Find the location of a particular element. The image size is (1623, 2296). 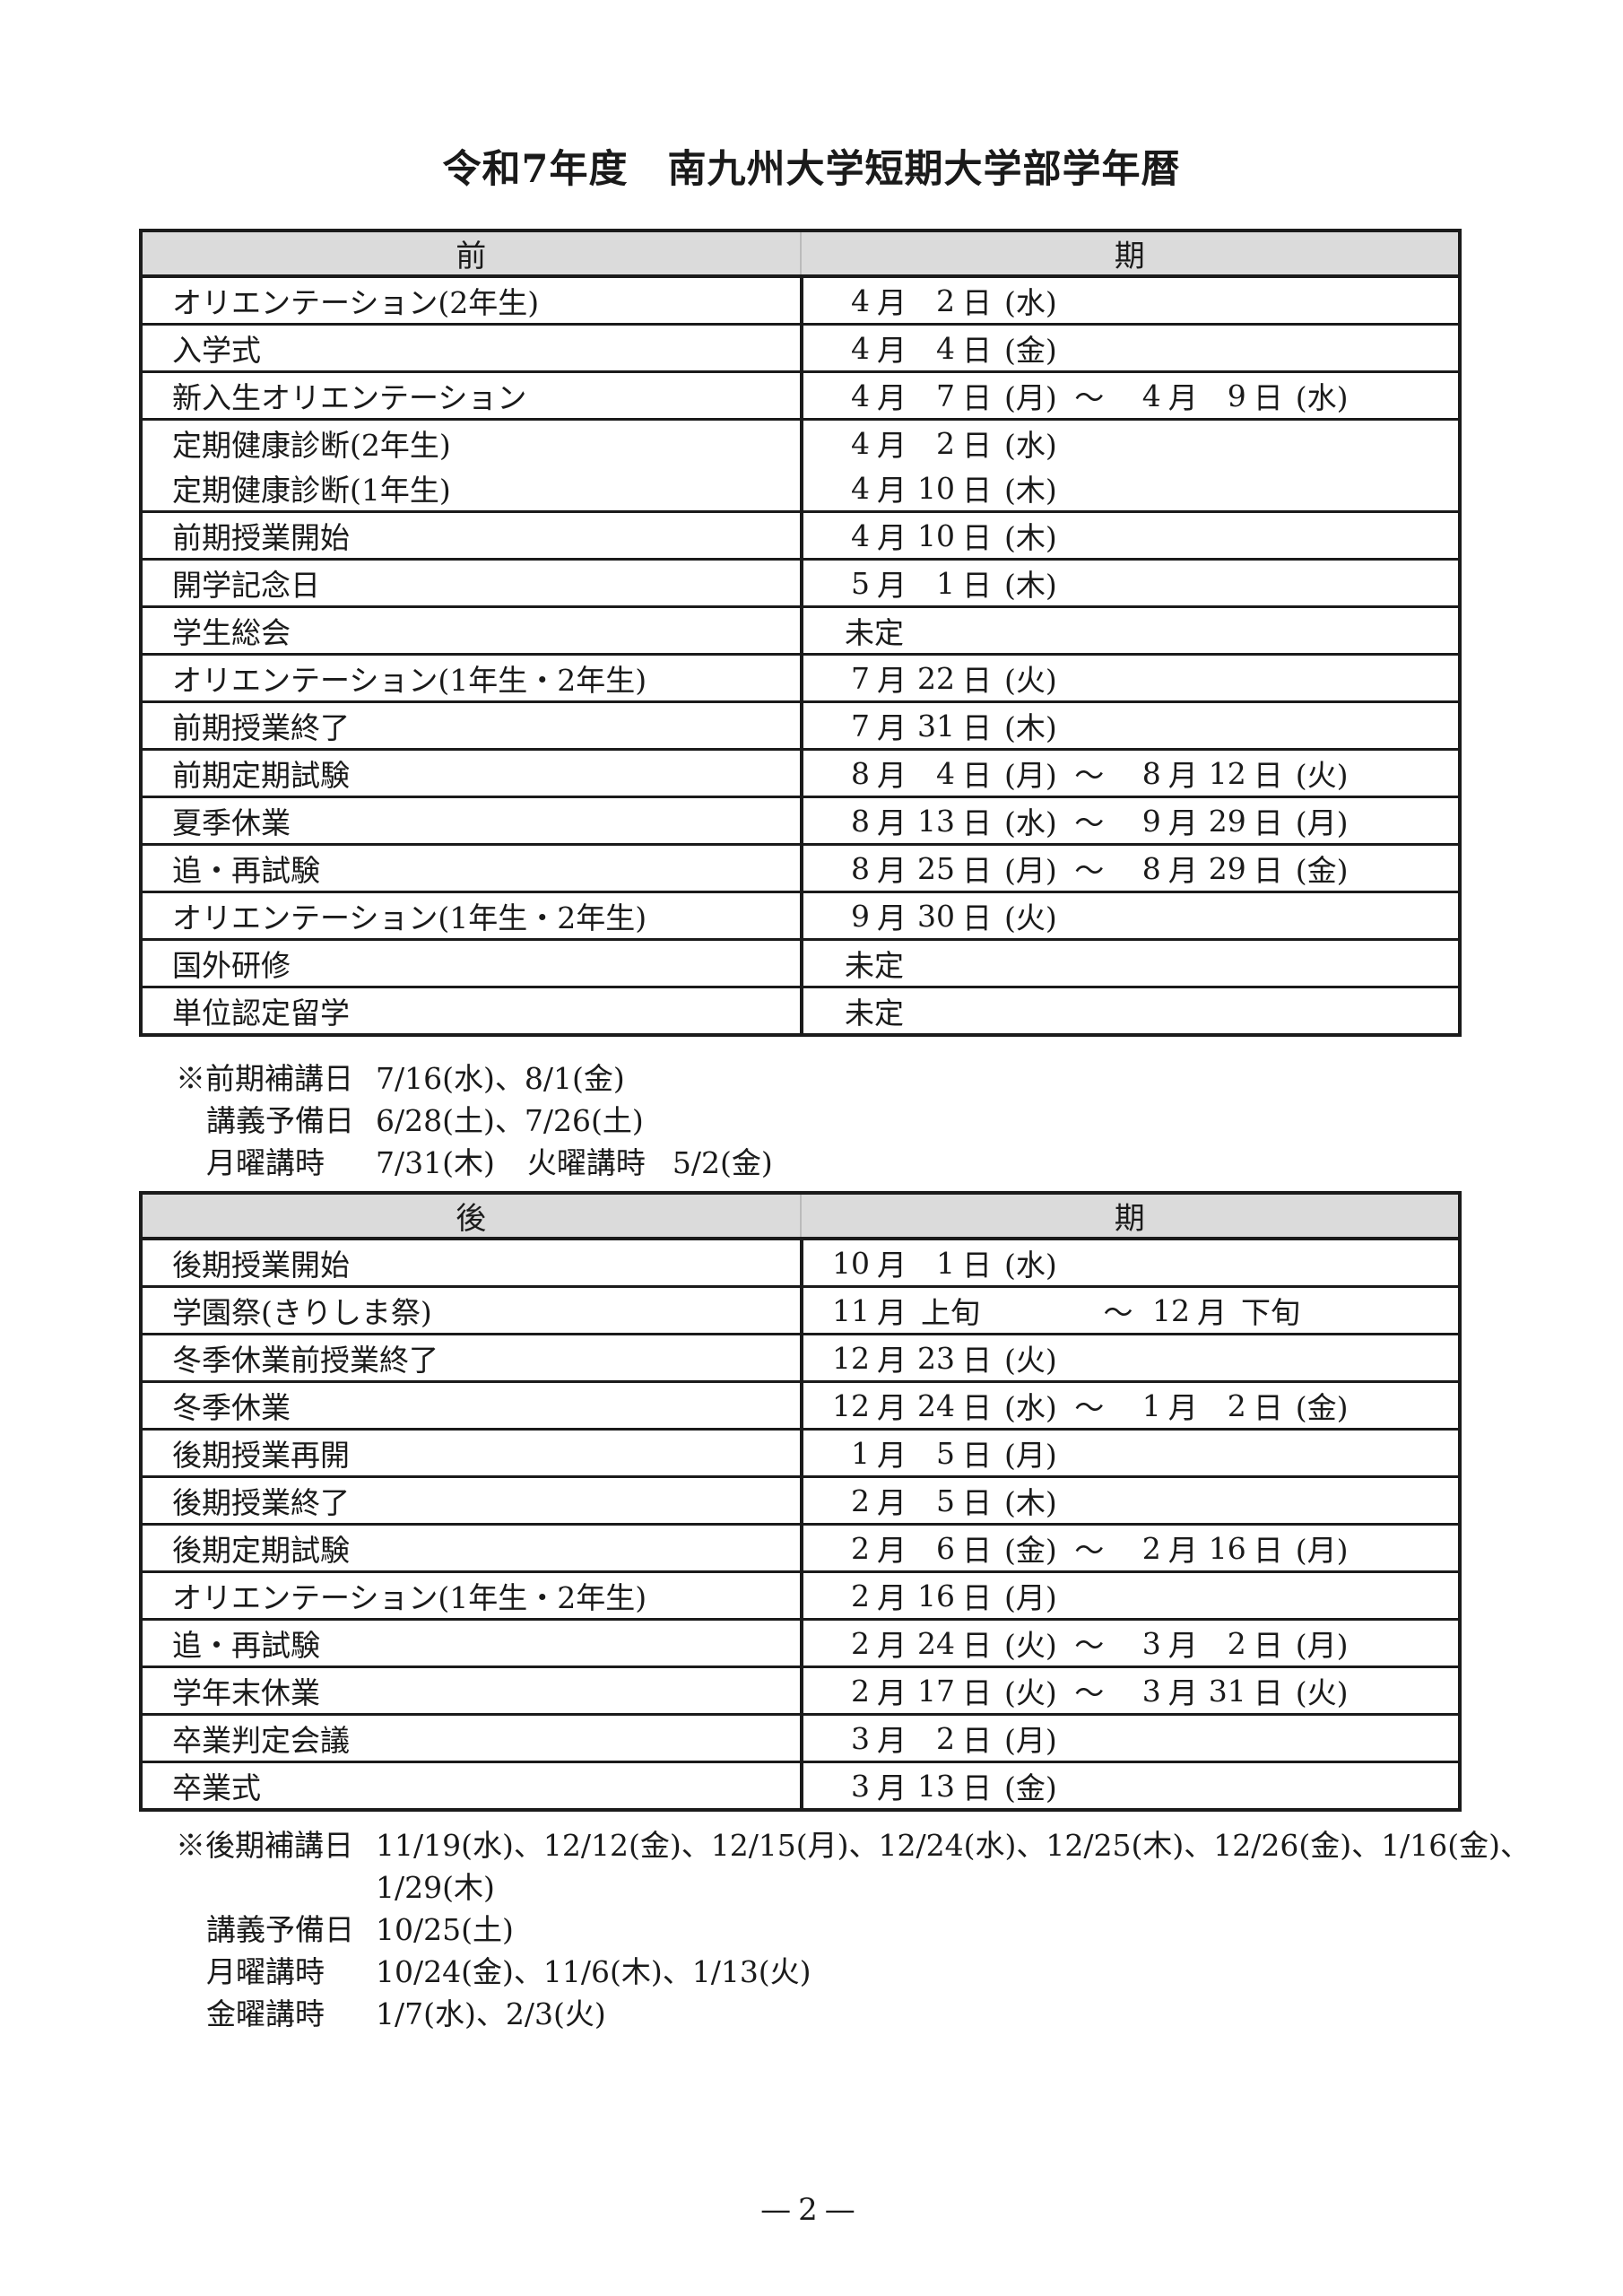

date-token: 8 is located at coordinates (860, 821).